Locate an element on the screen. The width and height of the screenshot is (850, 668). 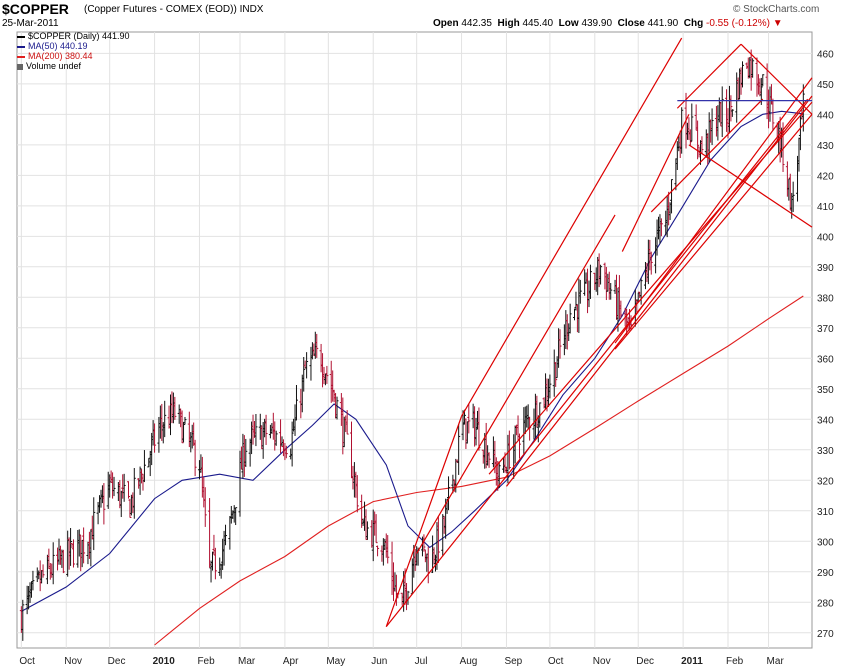
y-tick-label: 370 is located at coordinates (825, 329).